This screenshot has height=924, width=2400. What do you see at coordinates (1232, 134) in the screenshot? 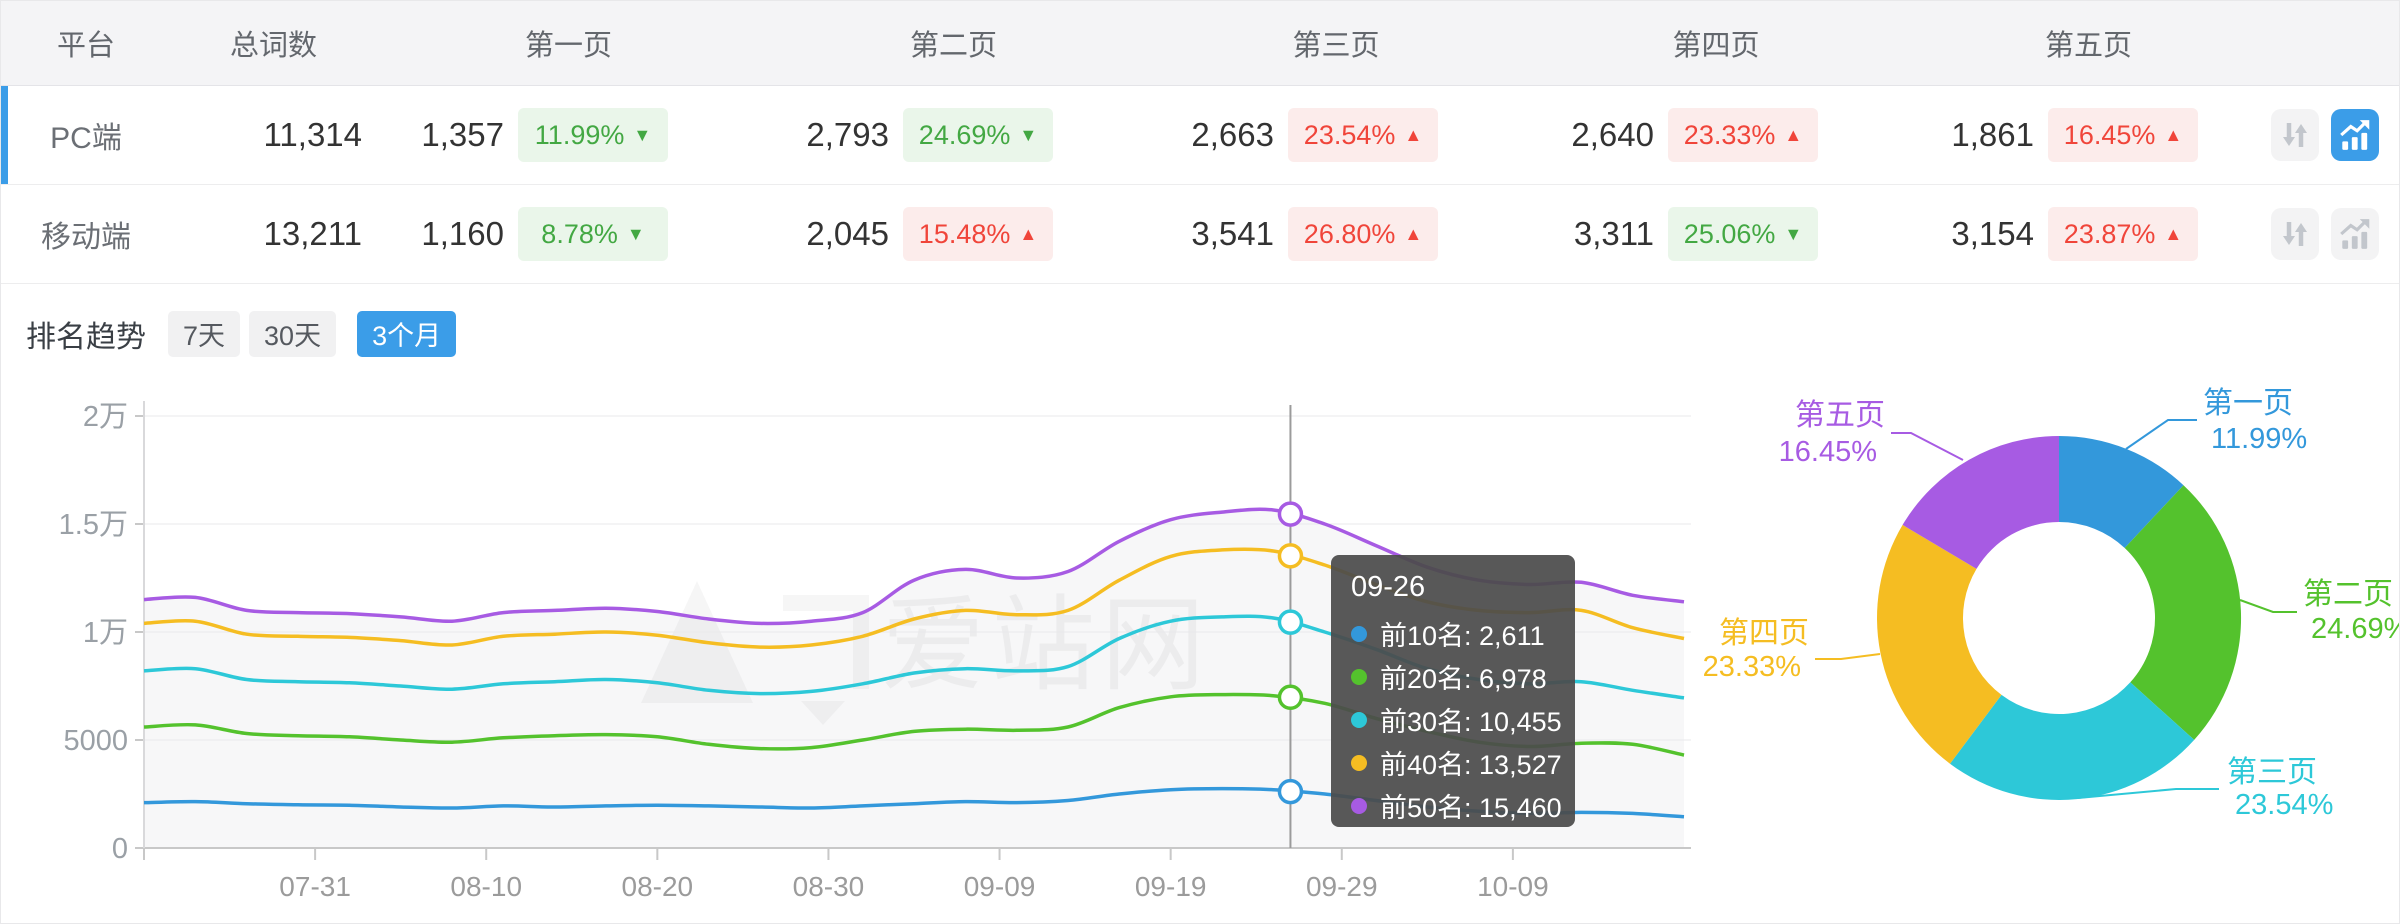
I see `page-count: 2,663` at bounding box center [1232, 134].